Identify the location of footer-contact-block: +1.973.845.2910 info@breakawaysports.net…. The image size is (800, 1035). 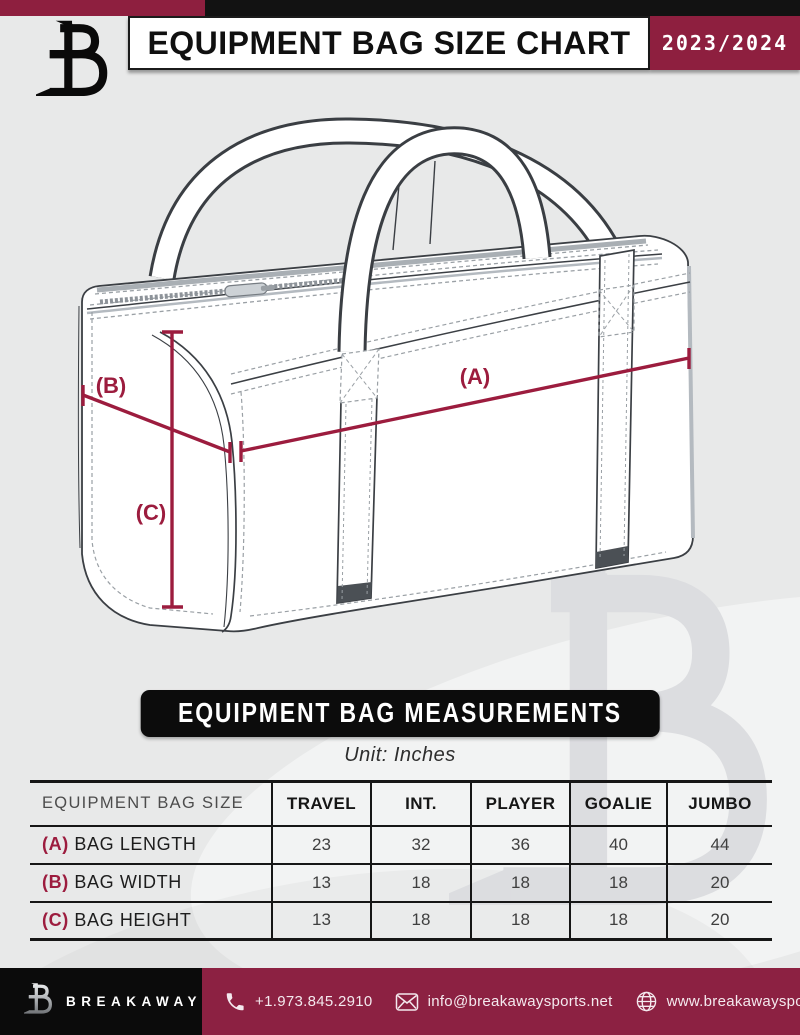
(501, 1001).